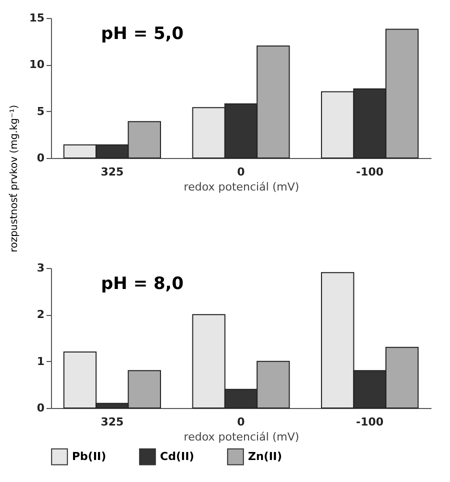 This screenshot has width=450, height=482. Describe the element at coordinates (40, 361) in the screenshot. I see `y-tick-label: 1` at that location.